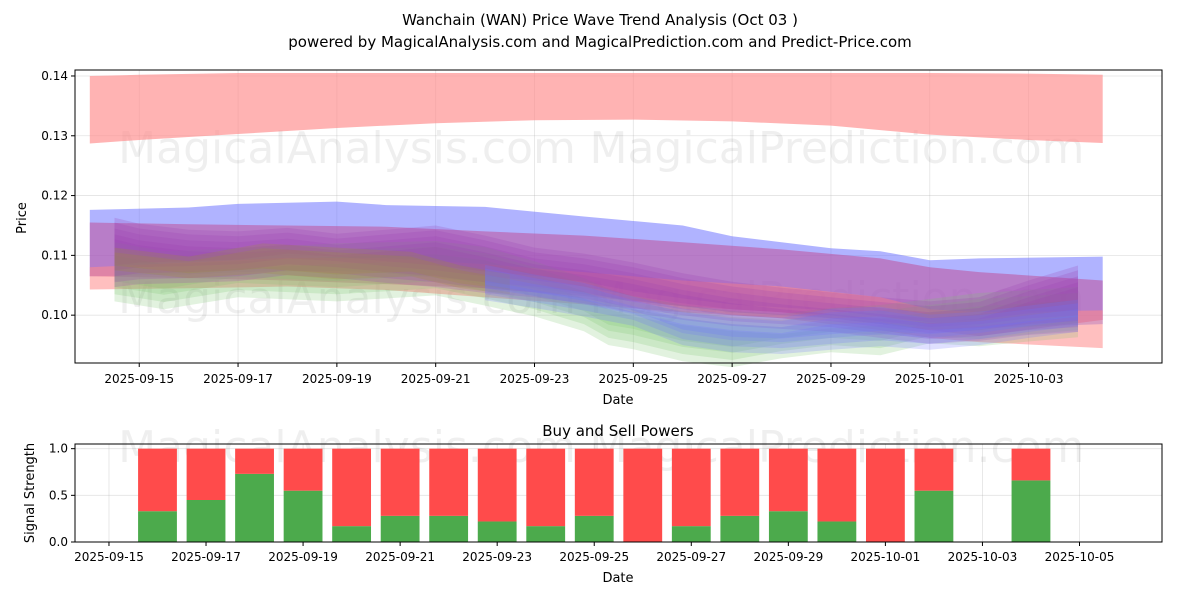  What do you see at coordinates (54, 76) in the screenshot?
I see `price-y-tick-label: 0.14` at bounding box center [54, 76].